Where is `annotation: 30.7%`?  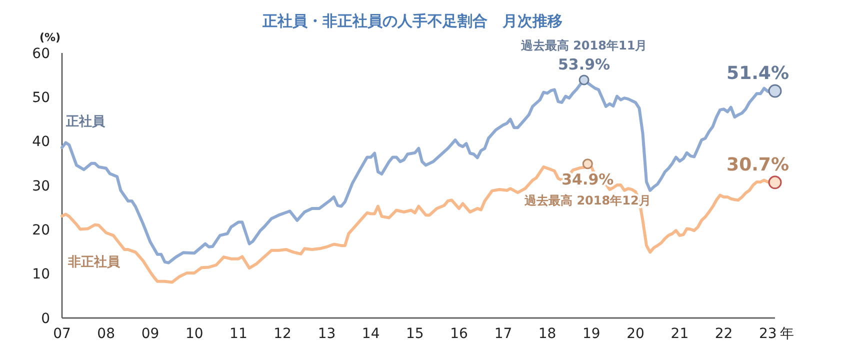
annotation: 30.7% is located at coordinates (757, 165).